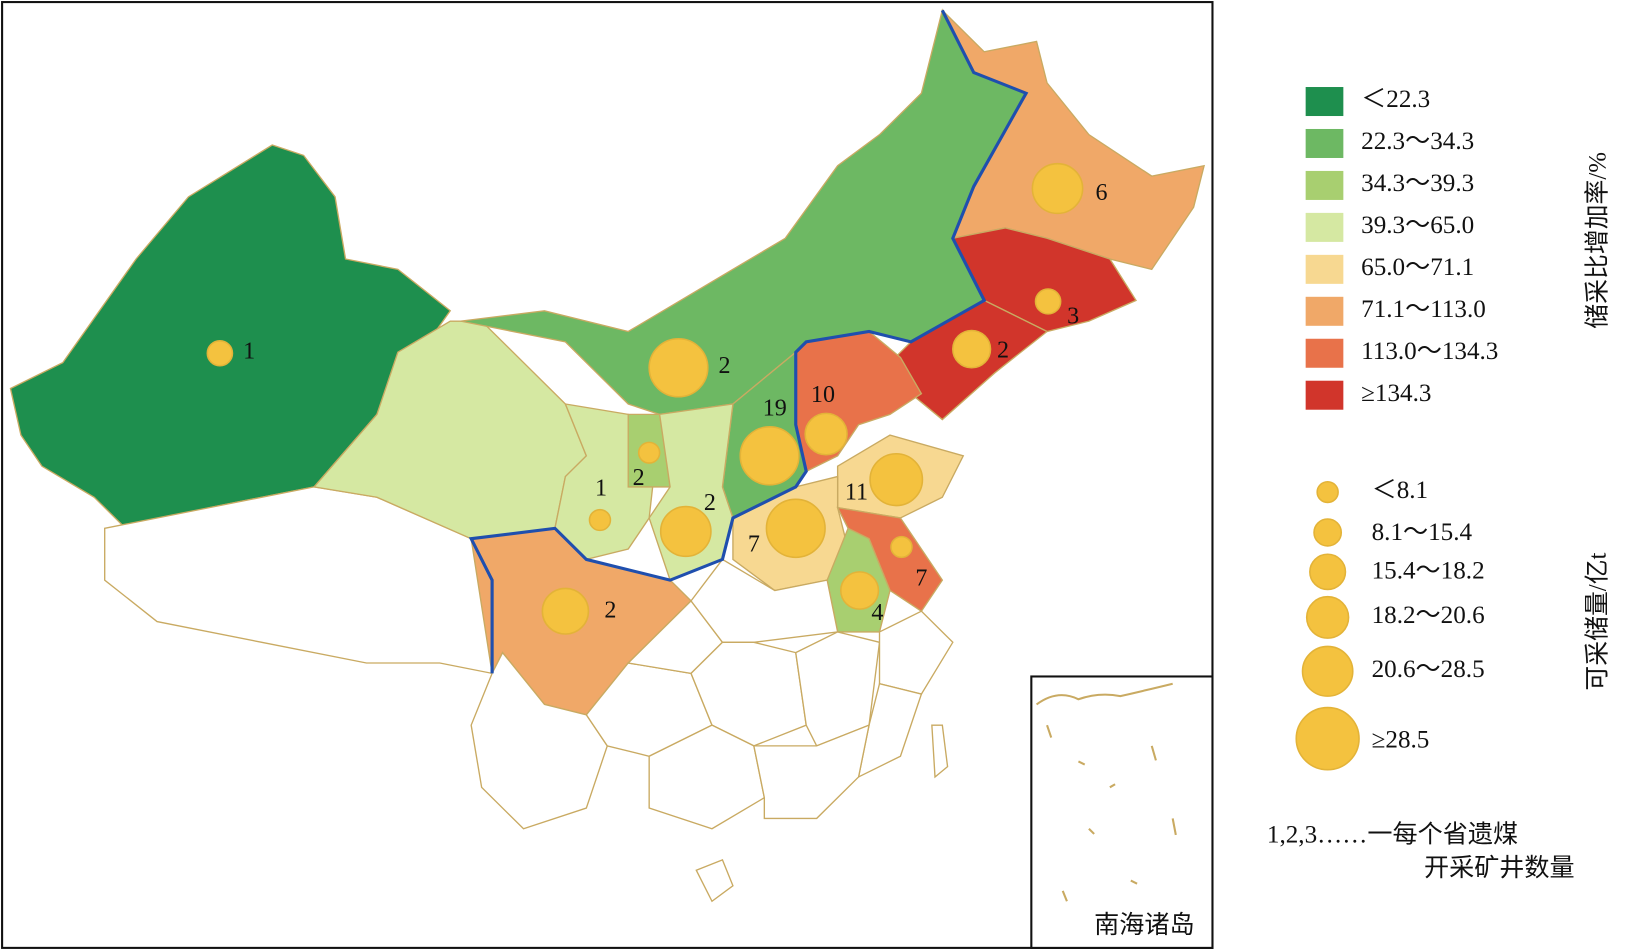 The image size is (1625, 951). Describe the element at coordinates (1423, 309) in the screenshot. I see `legend-label: 71.1～113.0` at that location.